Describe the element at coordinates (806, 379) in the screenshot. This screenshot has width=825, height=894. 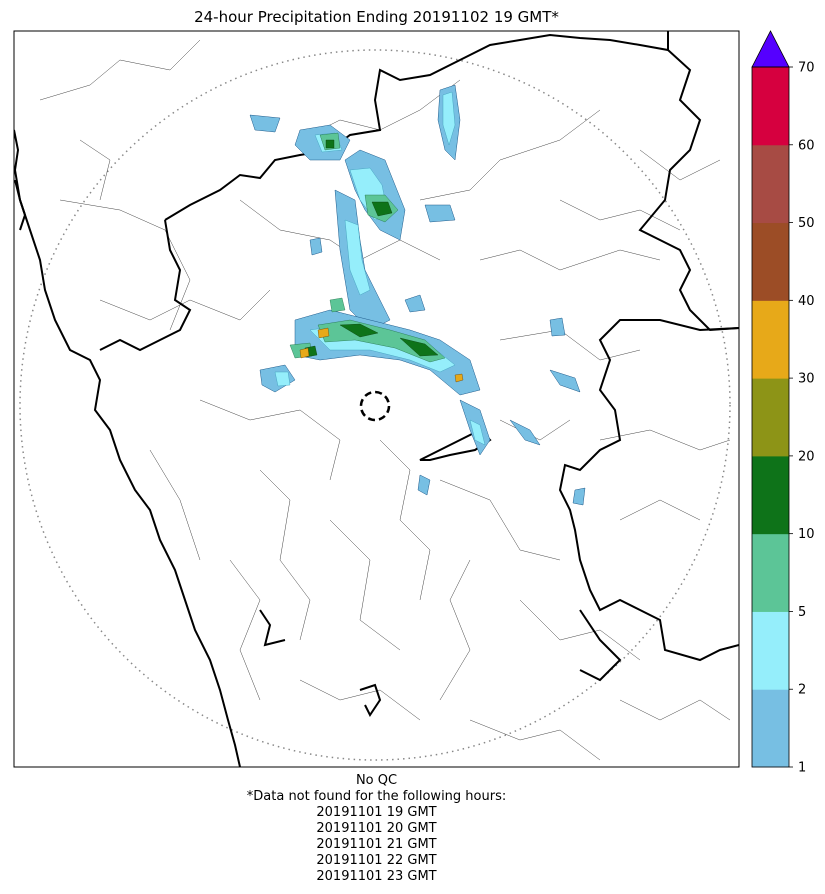
I see `colorbar-tick-label: 30` at that location.